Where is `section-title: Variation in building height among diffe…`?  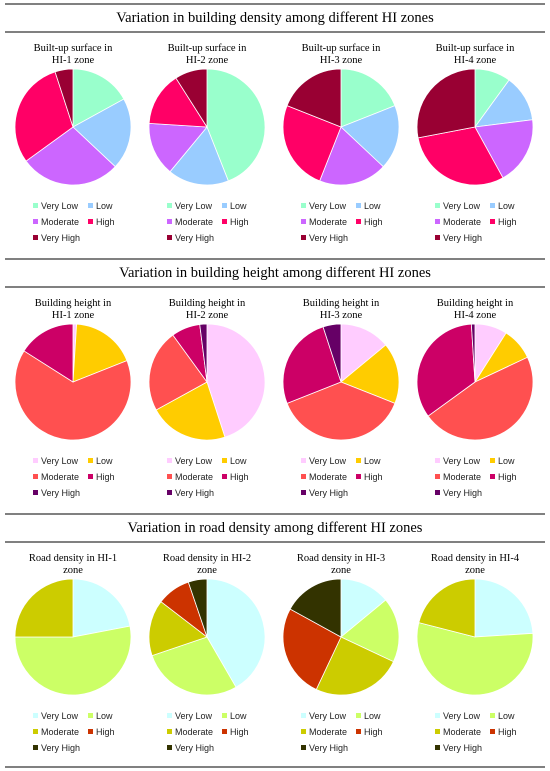 section-title: Variation in building height among diffe… is located at coordinates (275, 273).